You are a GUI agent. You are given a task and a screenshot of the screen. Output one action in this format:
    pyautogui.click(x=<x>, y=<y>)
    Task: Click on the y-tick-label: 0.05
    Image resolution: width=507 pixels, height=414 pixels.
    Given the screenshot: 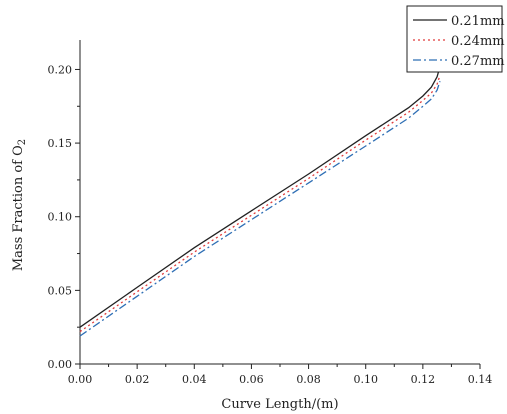 What is the action you would take?
    pyautogui.click(x=60, y=290)
    